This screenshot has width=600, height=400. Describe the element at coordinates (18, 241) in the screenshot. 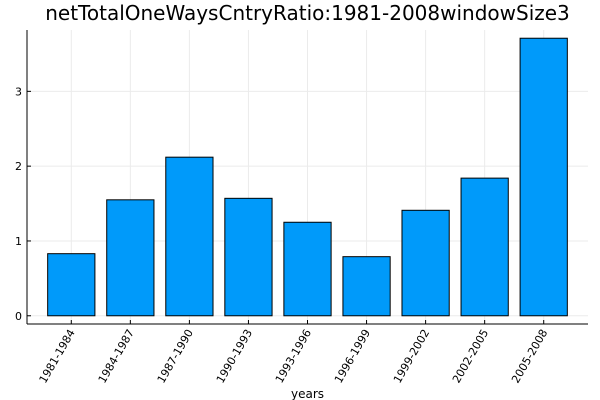

I see `y-tick-label: 1` at that location.